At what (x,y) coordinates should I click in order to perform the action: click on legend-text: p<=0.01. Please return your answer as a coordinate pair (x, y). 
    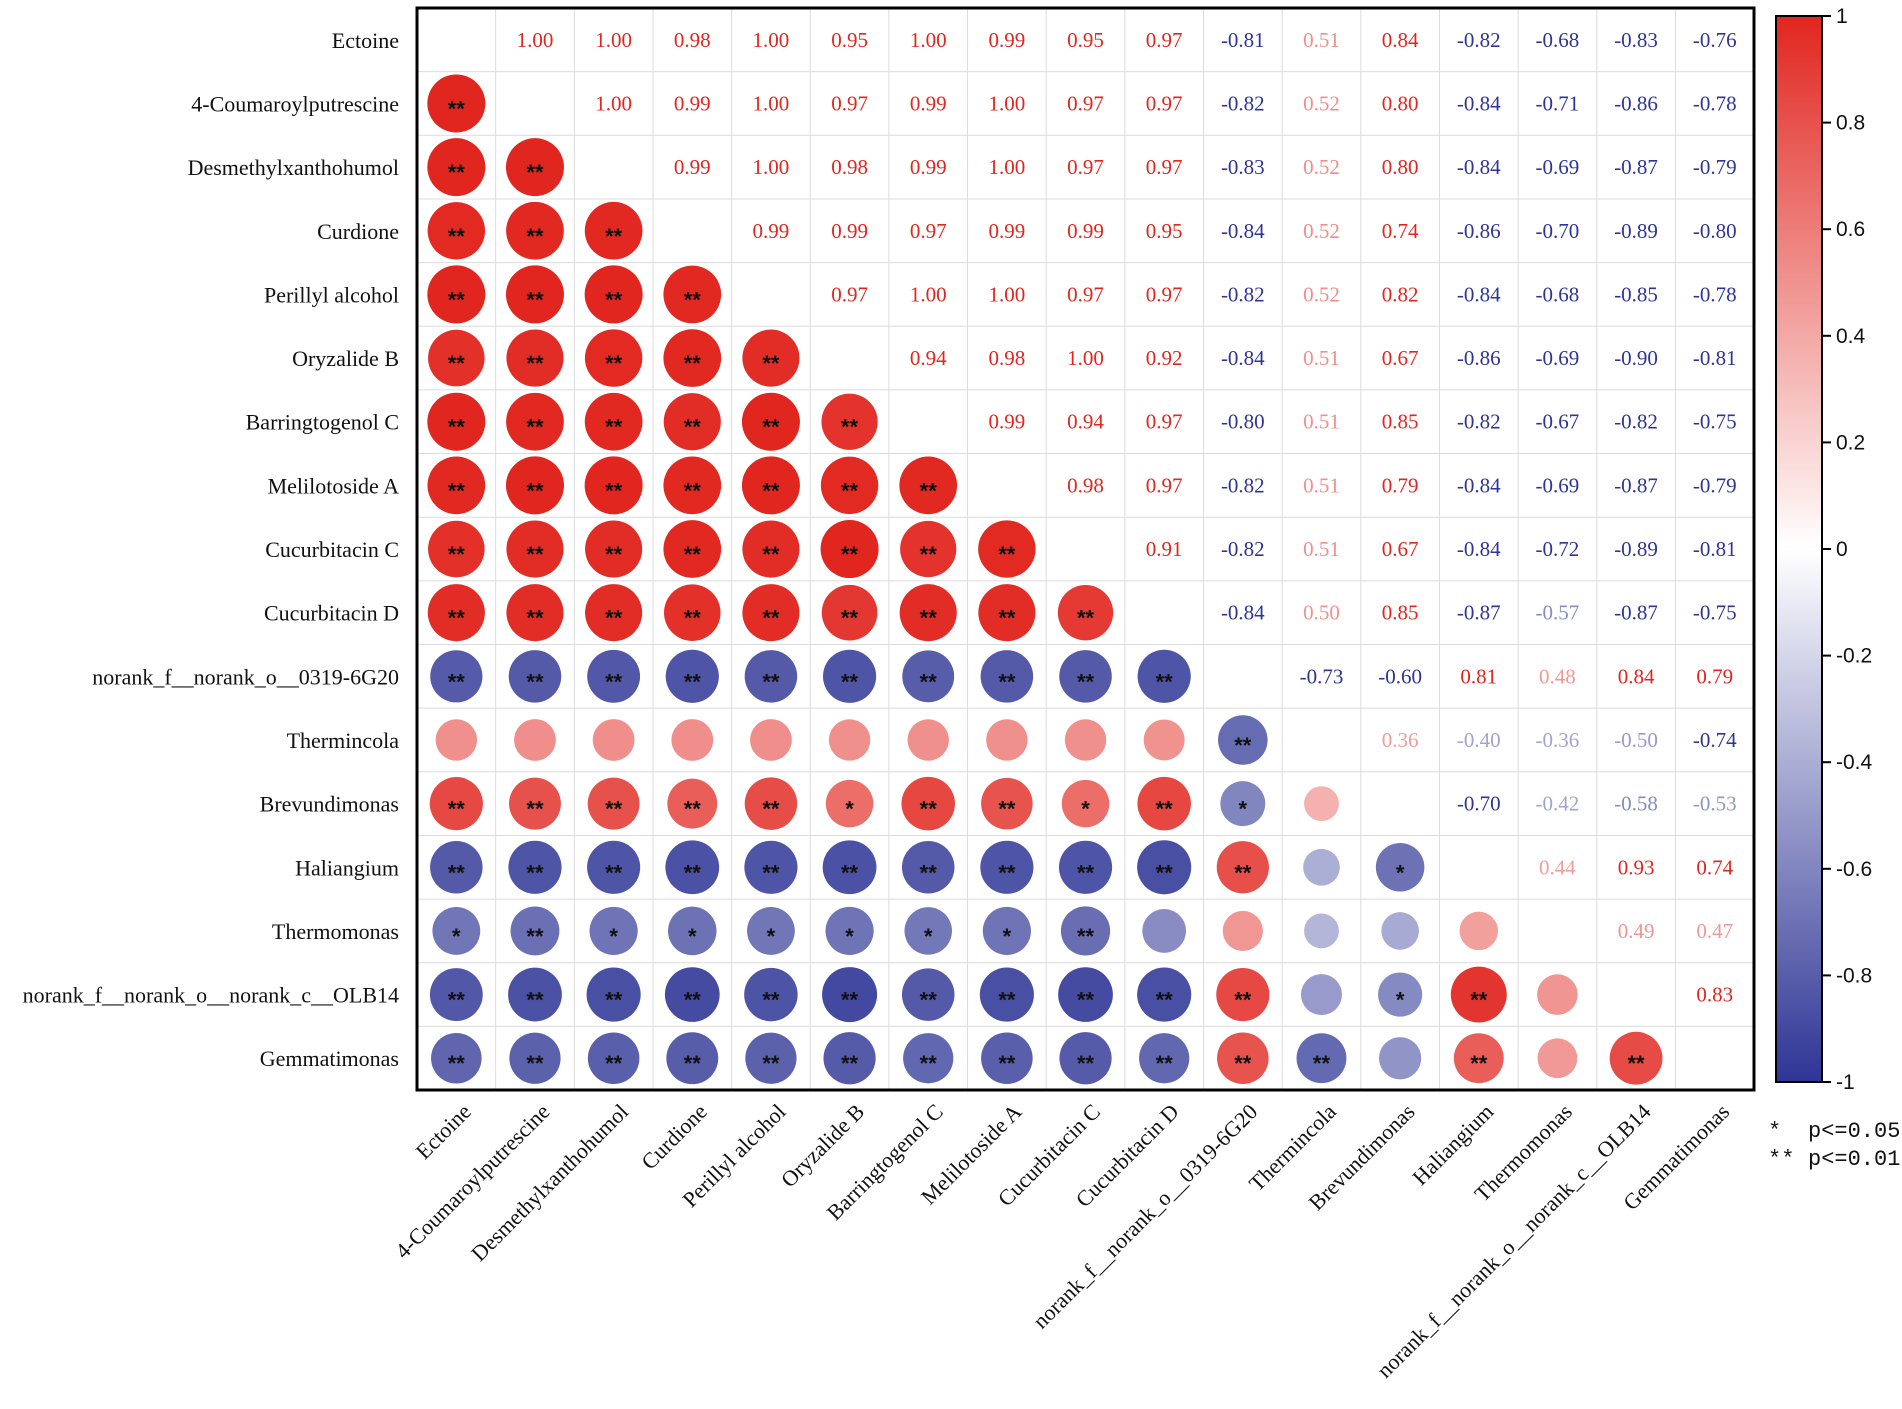
    Looking at the image, I should click on (1854, 1159).